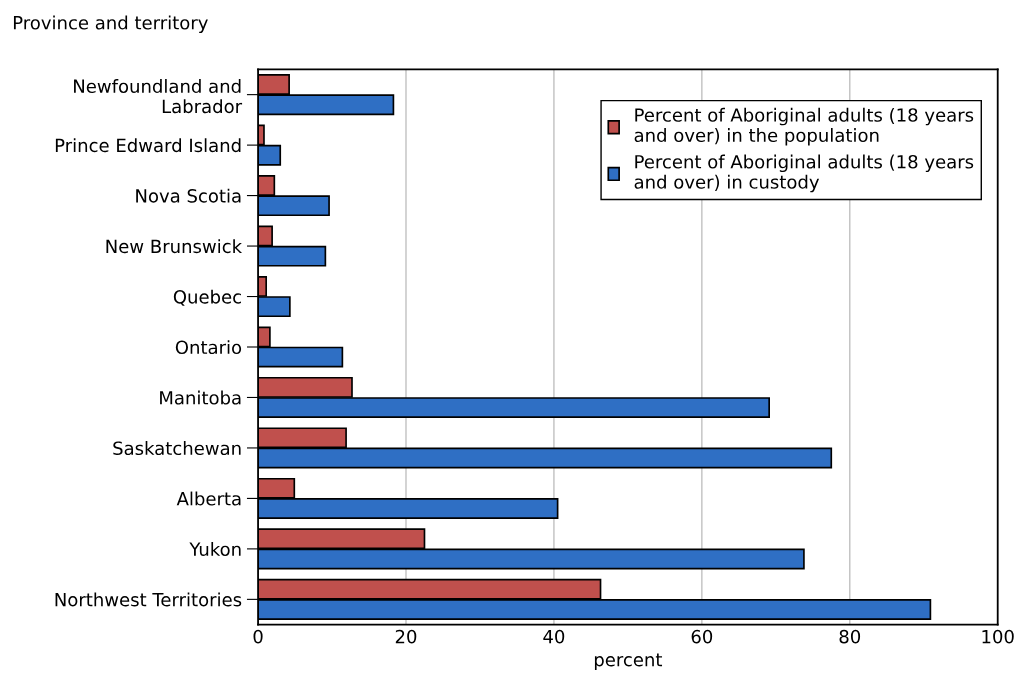 This screenshot has height=694, width=1016. What do you see at coordinates (406, 636) in the screenshot?
I see `x-tick-label: 20` at bounding box center [406, 636].